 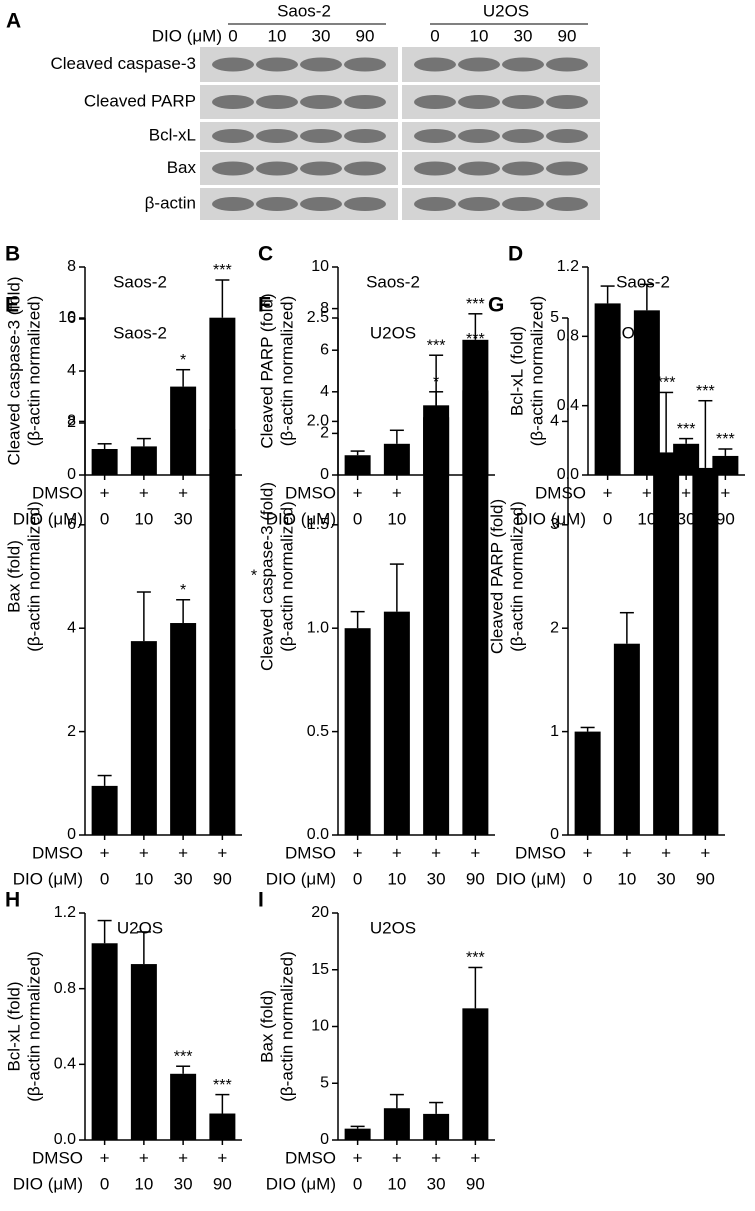 I want to click on y-tick-label: 4, so click(x=71, y=370).